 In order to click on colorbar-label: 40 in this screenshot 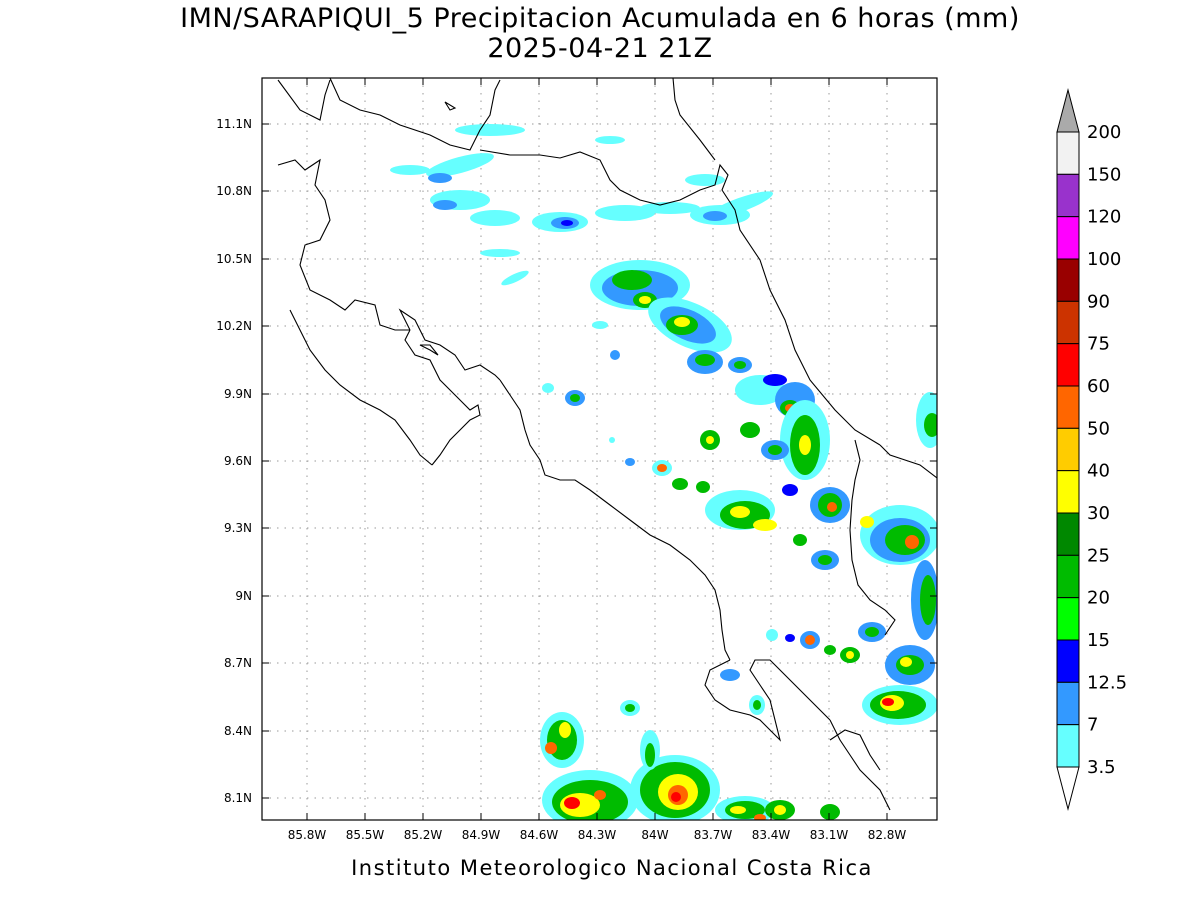, I will do `click(1098, 471)`.